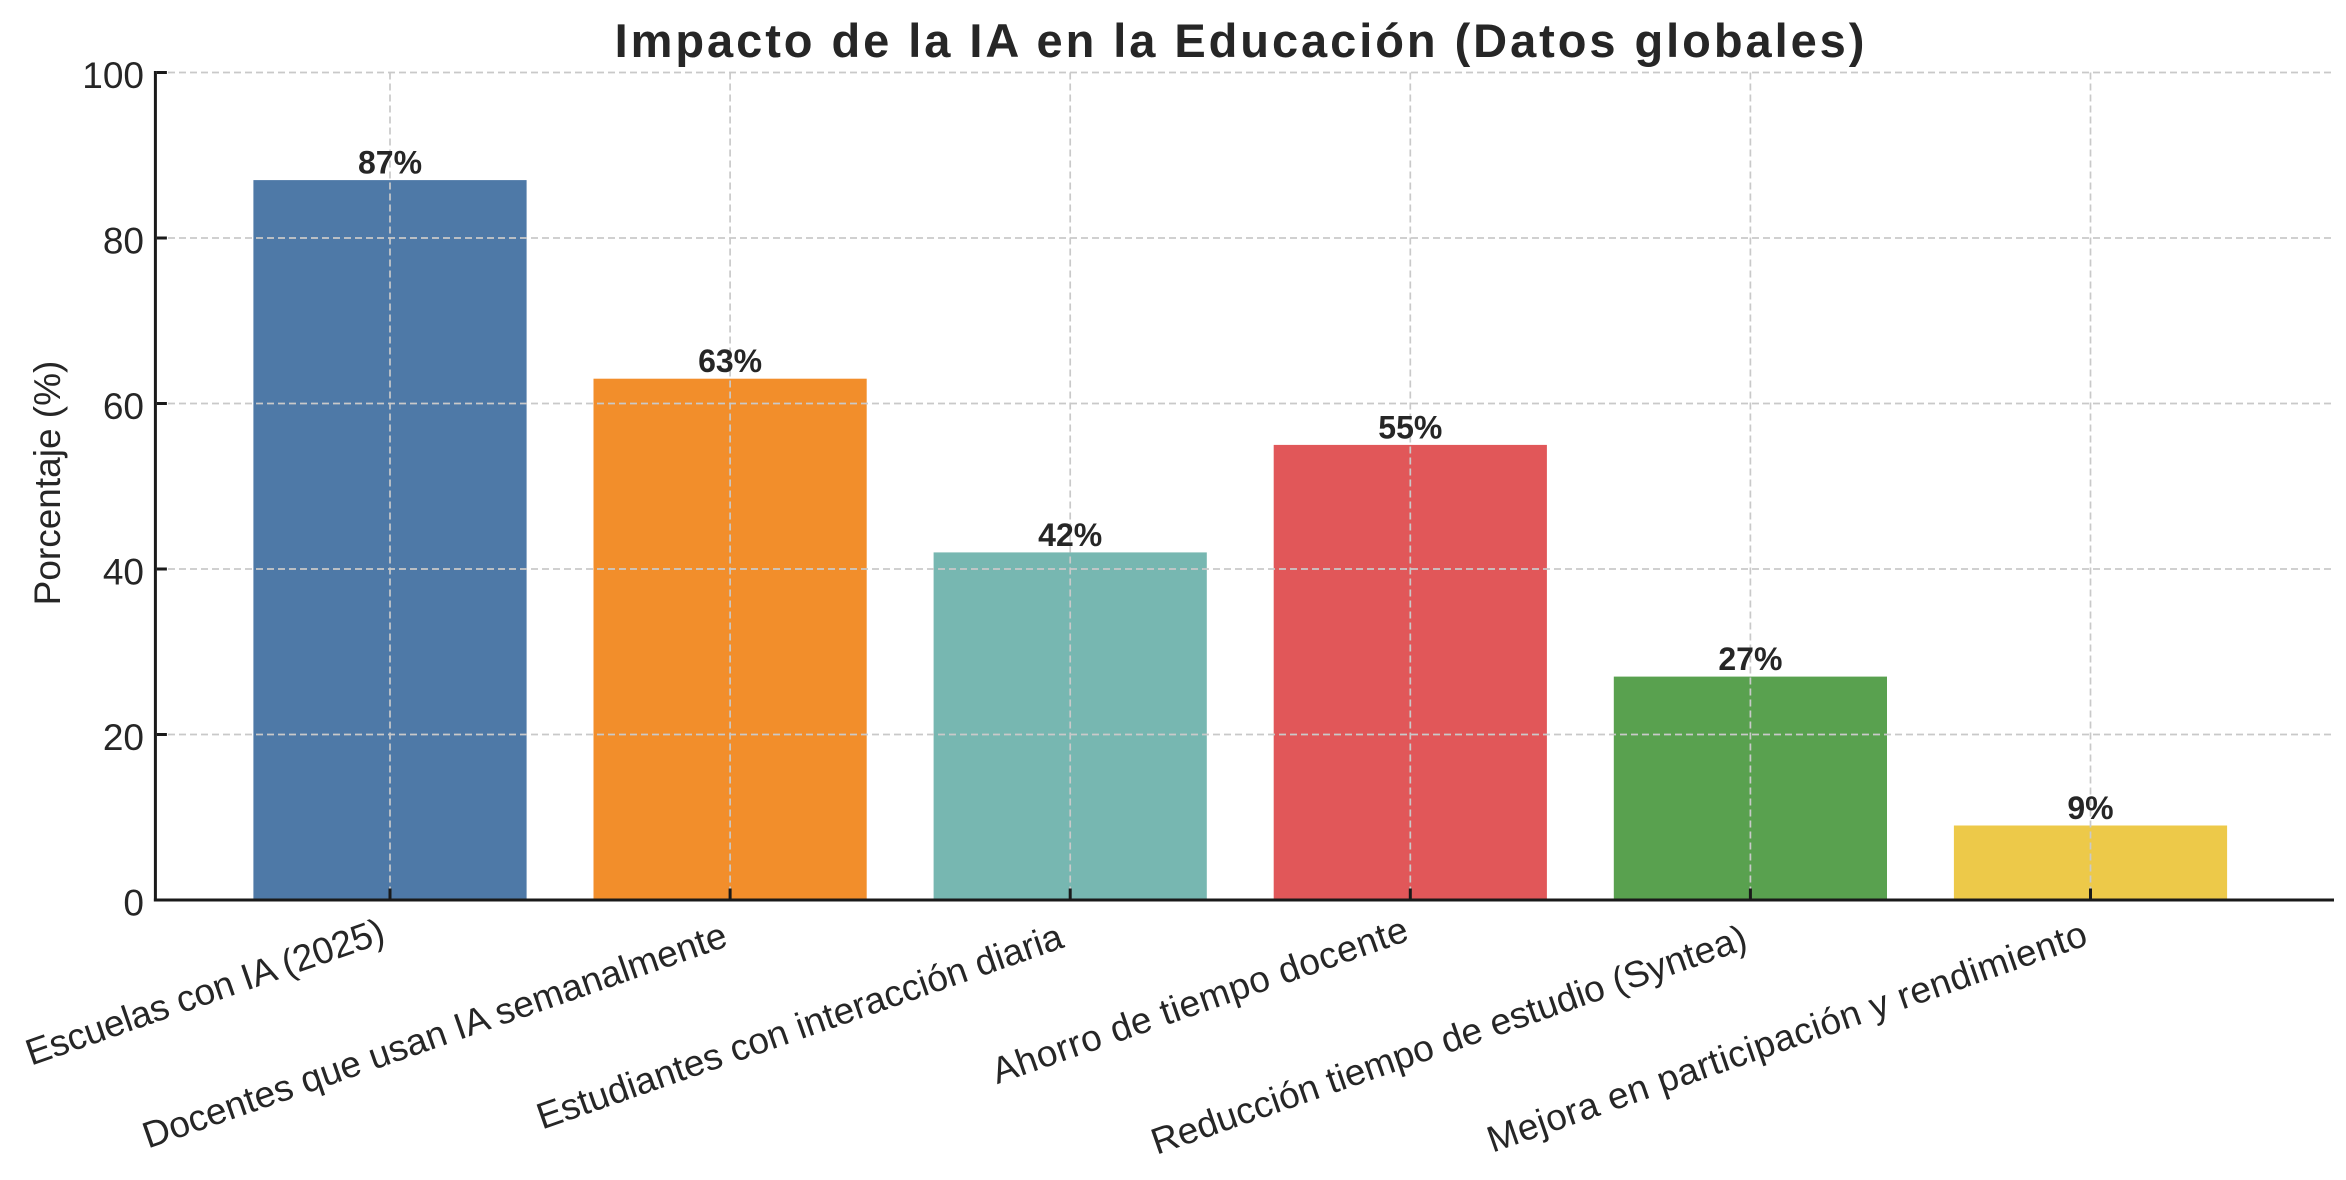  I want to click on svg-text: 100, so click(113, 75).